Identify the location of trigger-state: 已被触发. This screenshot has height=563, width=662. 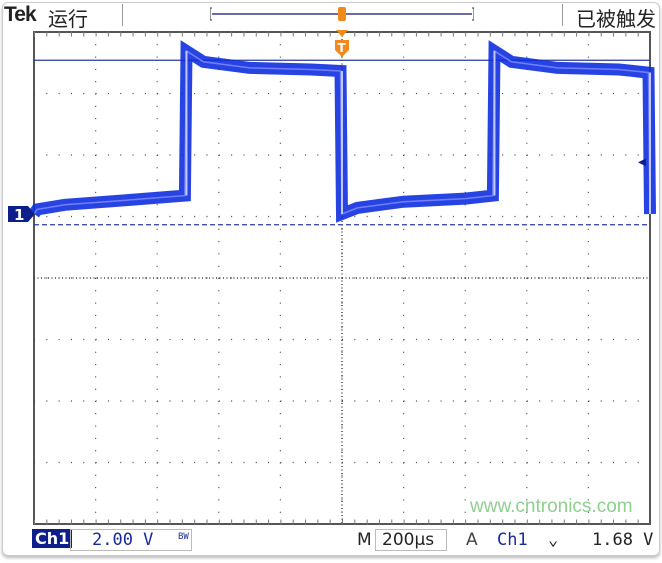
(616, 19).